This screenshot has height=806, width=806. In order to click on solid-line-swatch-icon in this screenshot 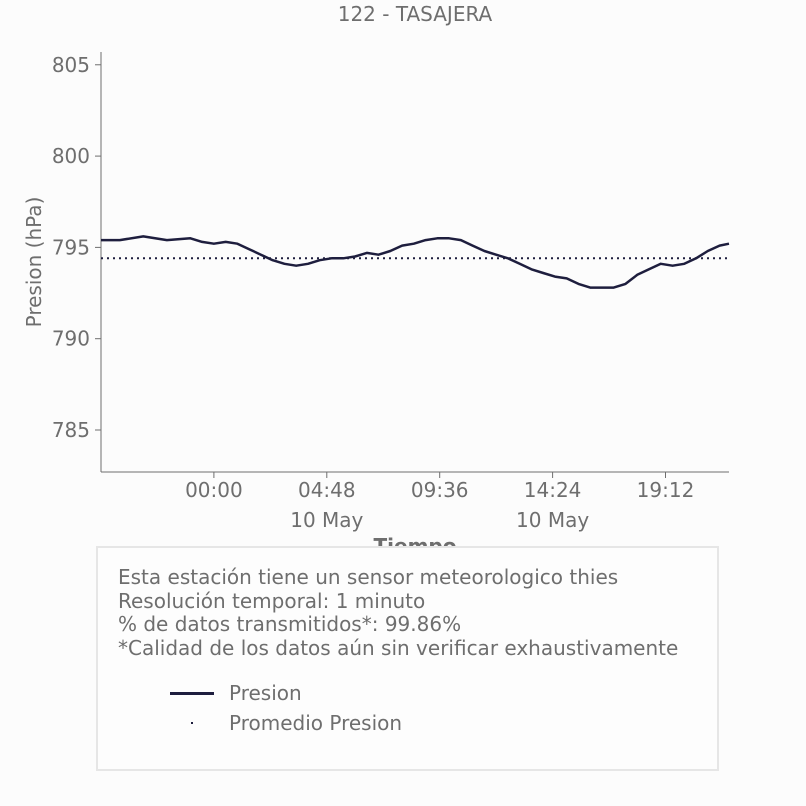, I will do `click(192, 693)`.